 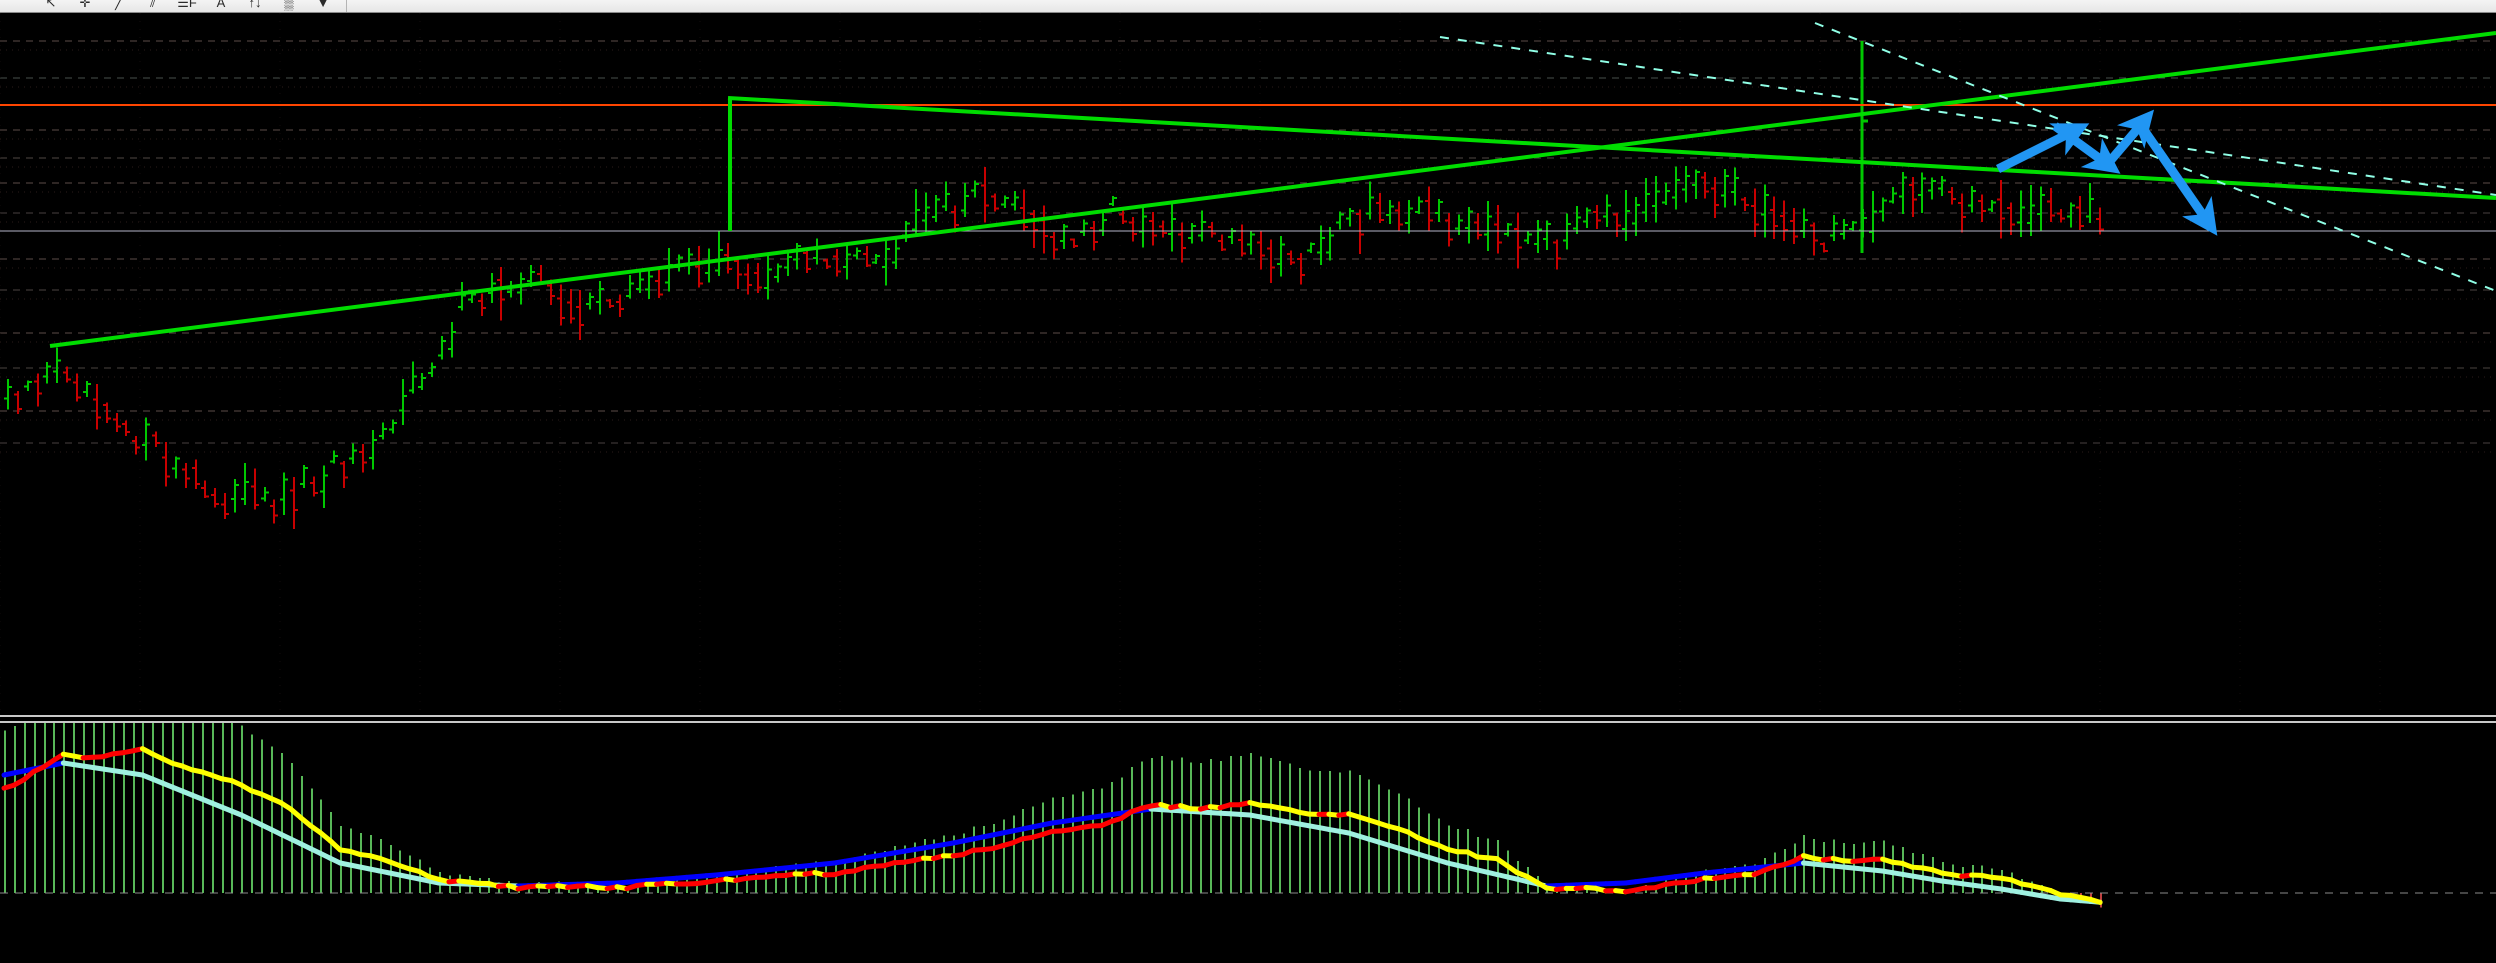 I want to click on grid-glyph: ▒, so click(x=289, y=5).